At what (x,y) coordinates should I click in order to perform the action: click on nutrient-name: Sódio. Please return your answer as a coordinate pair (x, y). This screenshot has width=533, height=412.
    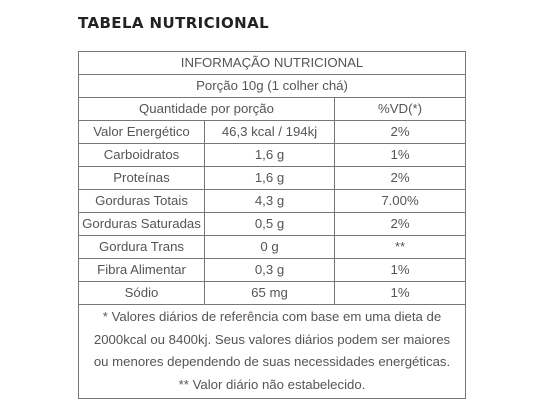
    Looking at the image, I should click on (141, 293).